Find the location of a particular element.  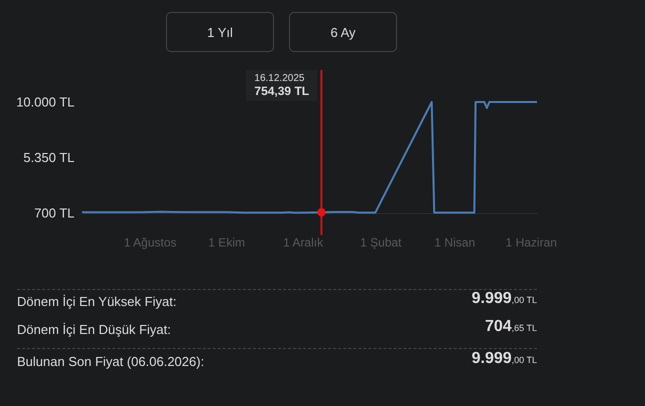

x-tick-label: 1 Ekim is located at coordinates (226, 243).